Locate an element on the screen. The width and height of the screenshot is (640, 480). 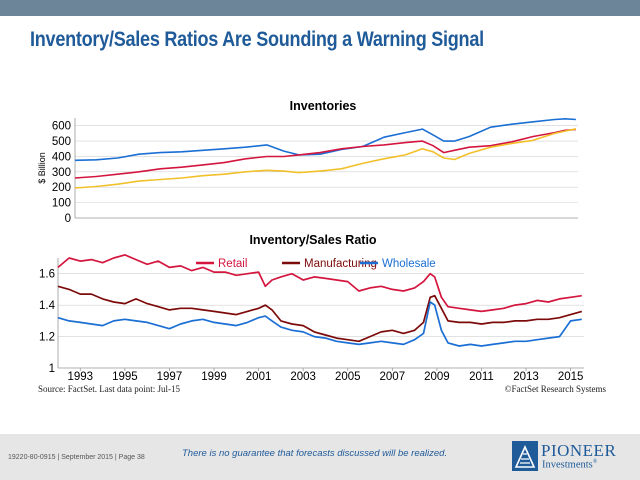
ratio-x-tick-label: 2003 is located at coordinates (303, 377).